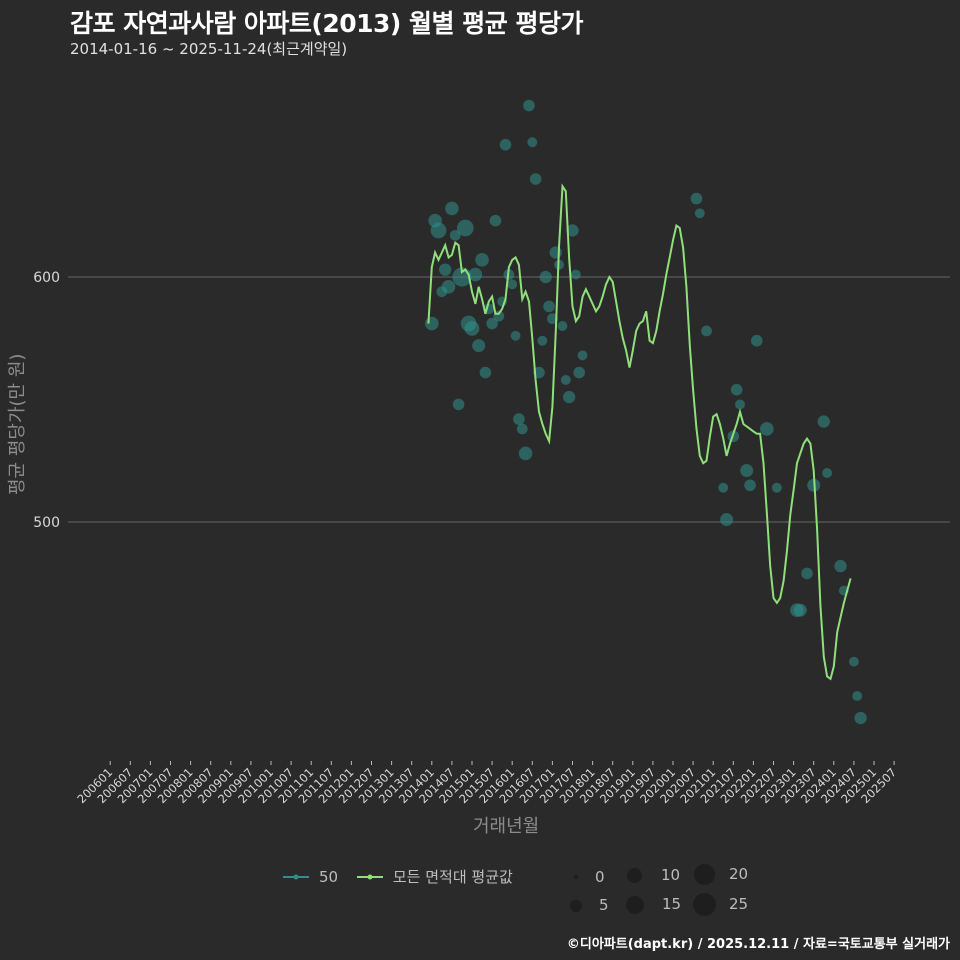  What do you see at coordinates (329, 876) in the screenshot?
I see `legend-label: 50` at bounding box center [329, 876].